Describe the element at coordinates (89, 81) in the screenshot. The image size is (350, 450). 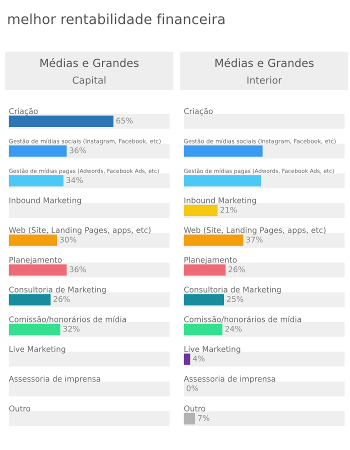
I see `chart-subtitle: Capital` at that location.